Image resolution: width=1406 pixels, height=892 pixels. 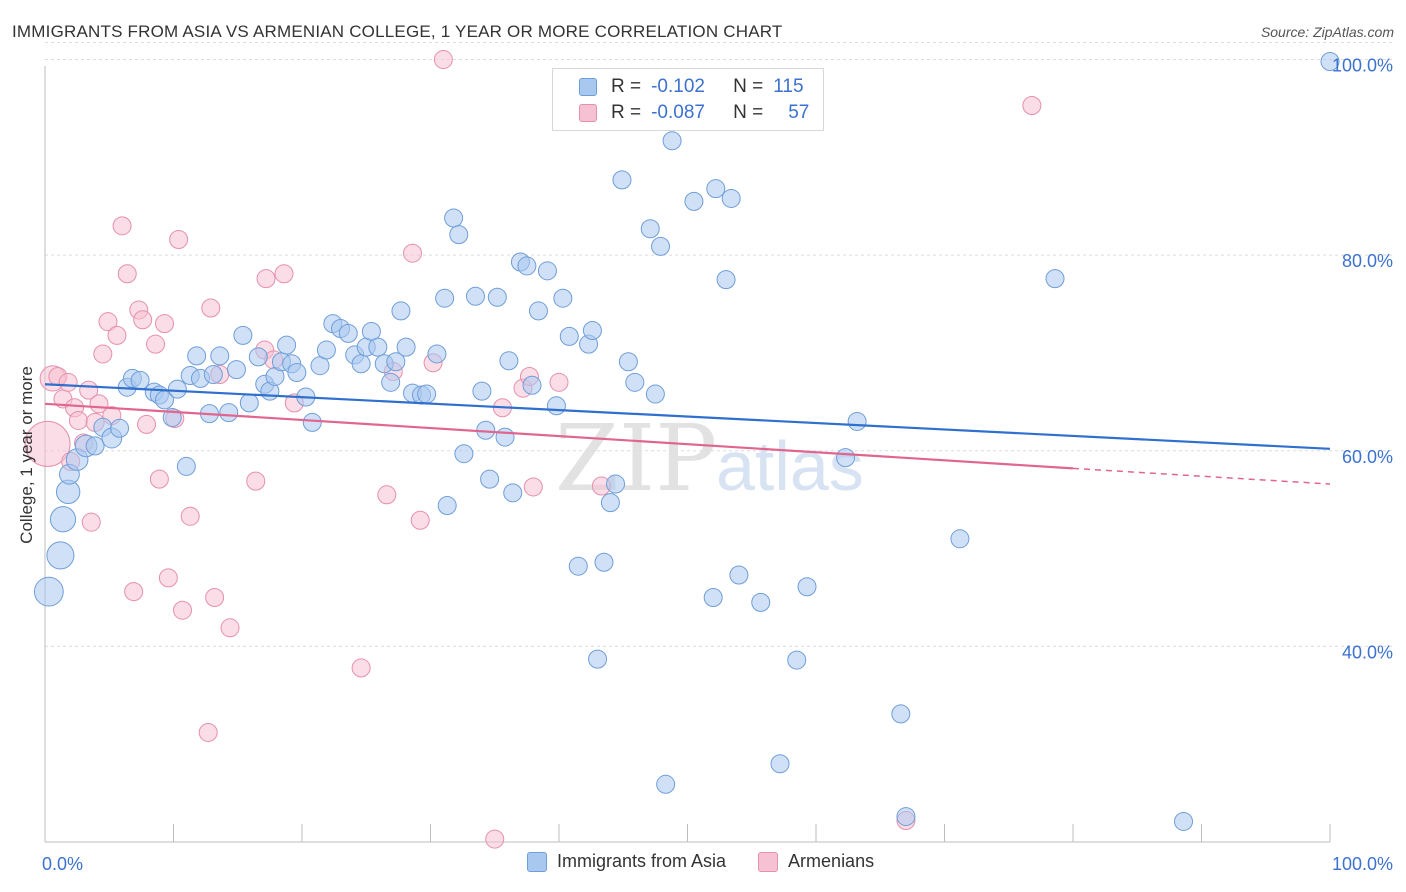 What do you see at coordinates (678, 112) in the screenshot?
I see `r-value-armenians: -0.087` at bounding box center [678, 112].